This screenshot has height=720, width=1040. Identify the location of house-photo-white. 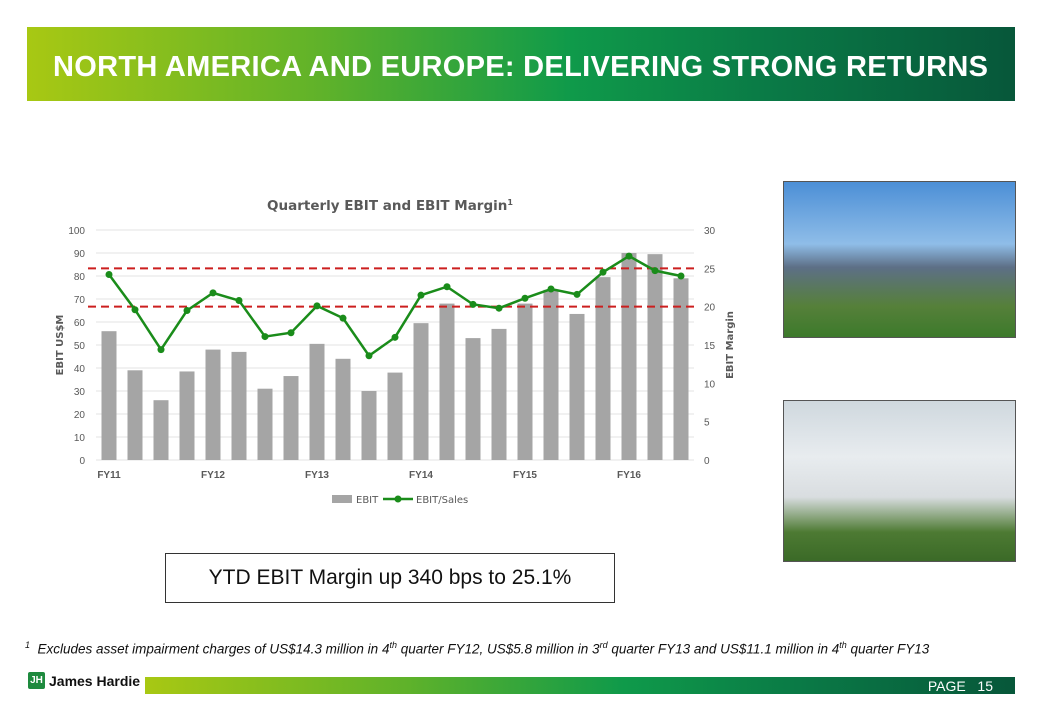
(899, 481).